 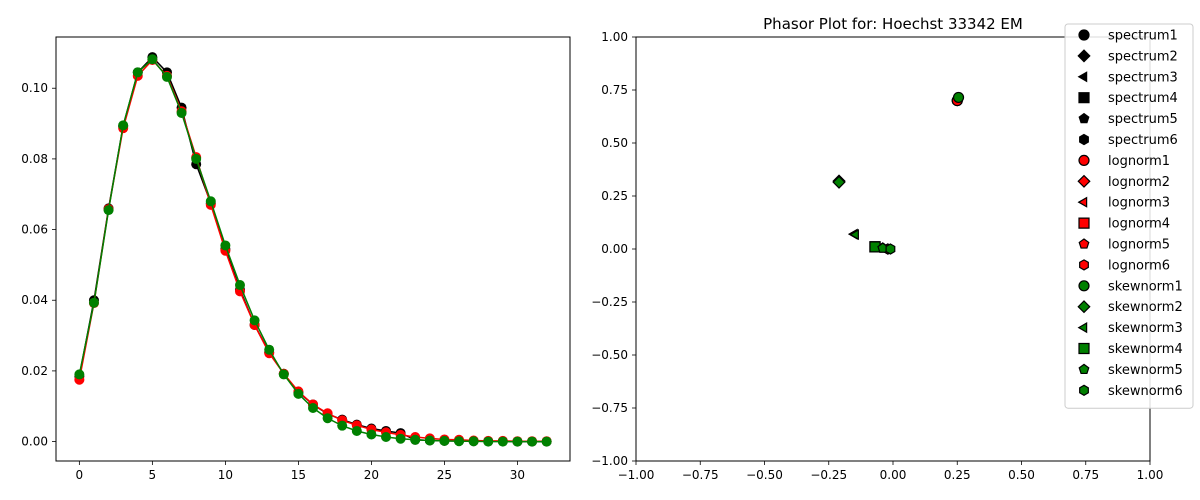 What do you see at coordinates (958, 97) in the screenshot?
I see `phasor-point-skewnorm1` at bounding box center [958, 97].